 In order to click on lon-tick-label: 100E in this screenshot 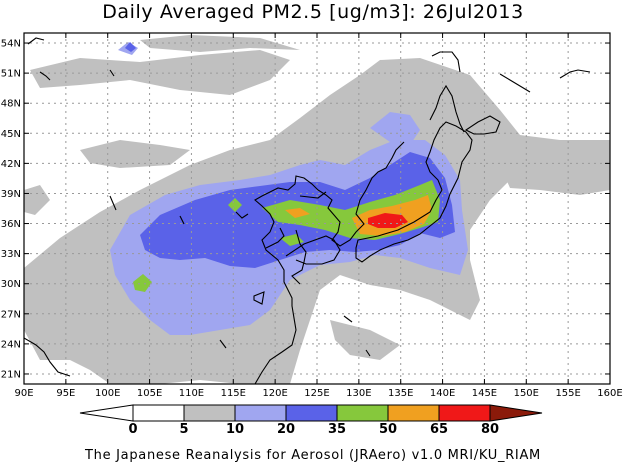, I will do `click(107, 393)`.